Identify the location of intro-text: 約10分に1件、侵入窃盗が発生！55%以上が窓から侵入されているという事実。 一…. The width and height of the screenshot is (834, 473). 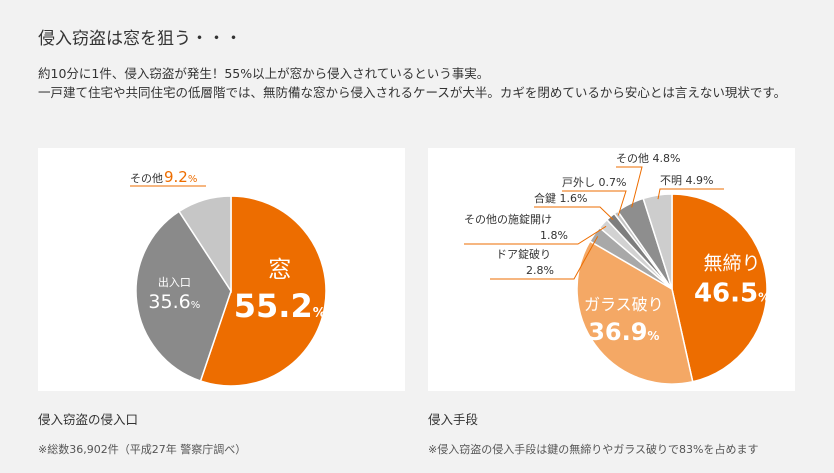
(423, 83).